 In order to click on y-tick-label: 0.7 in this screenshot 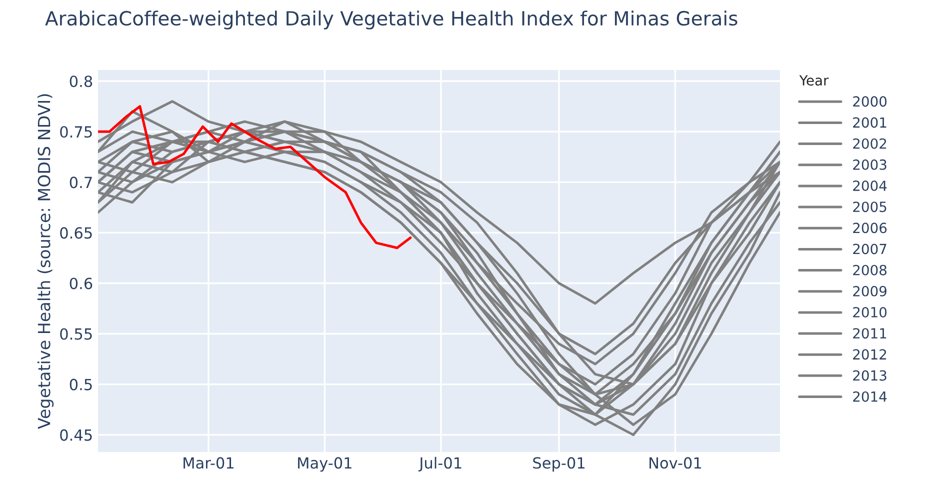, I will do `click(81, 182)`.